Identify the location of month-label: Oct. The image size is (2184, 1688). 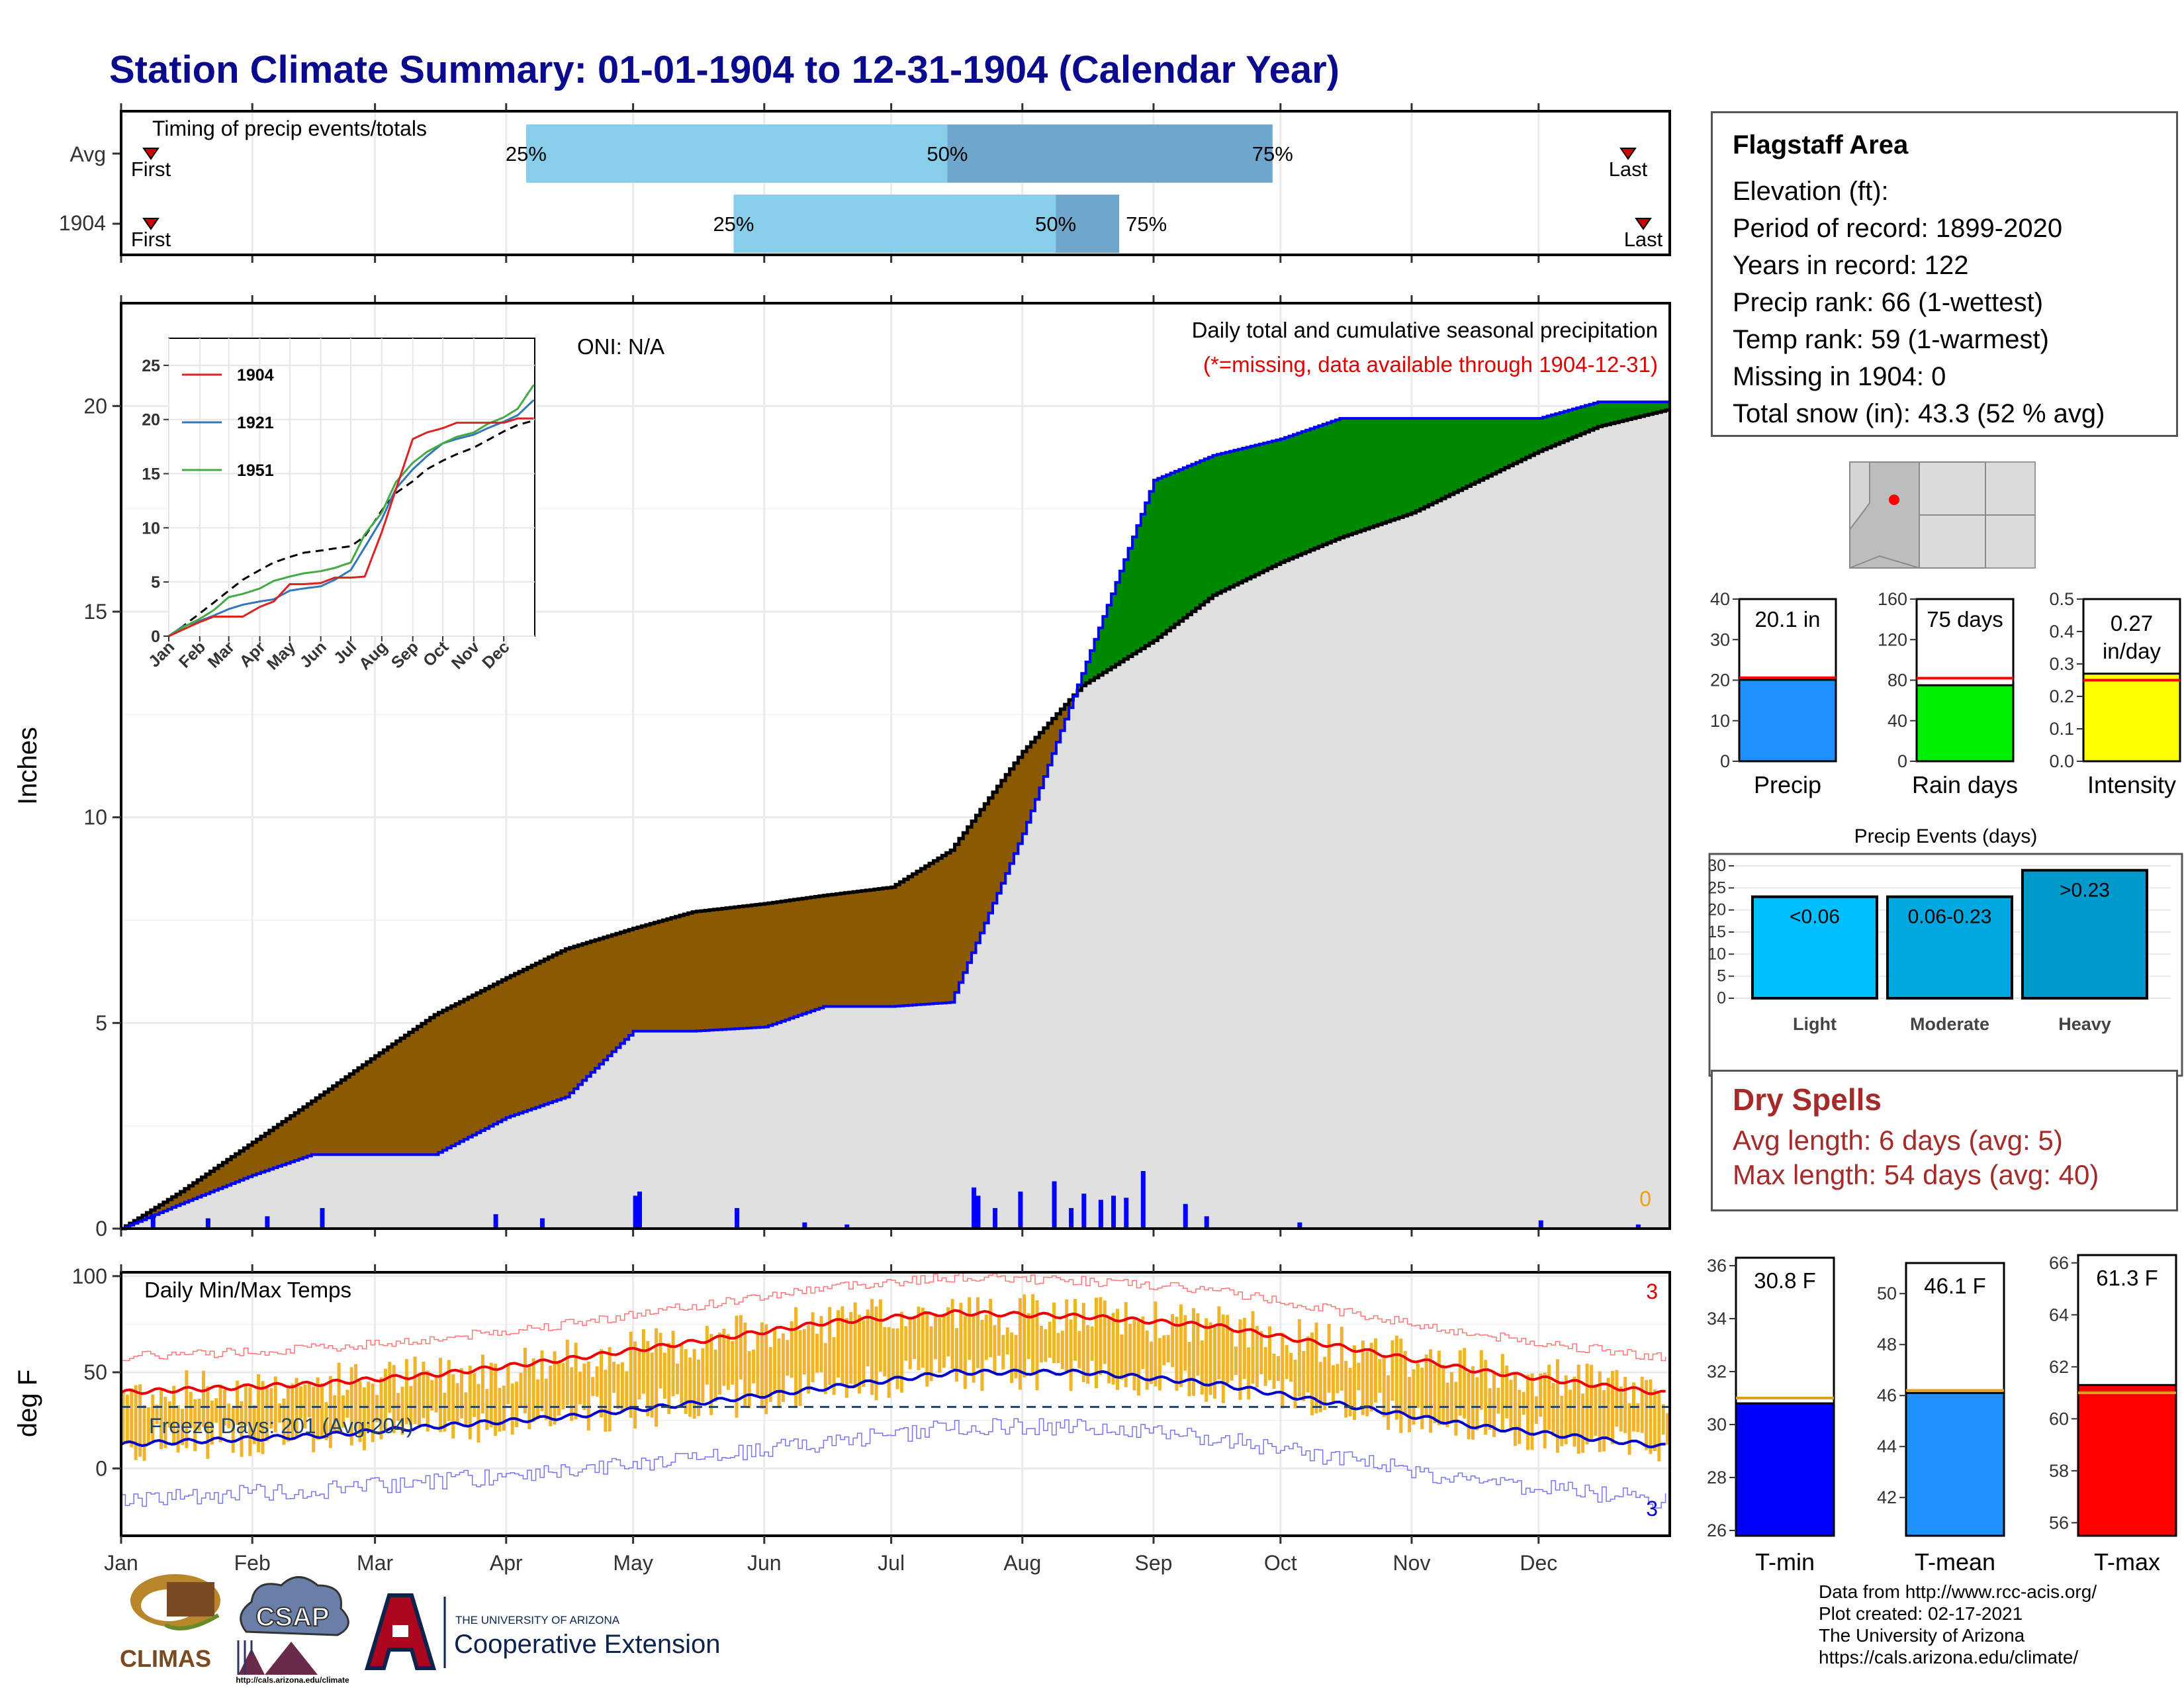
(1280, 1563).